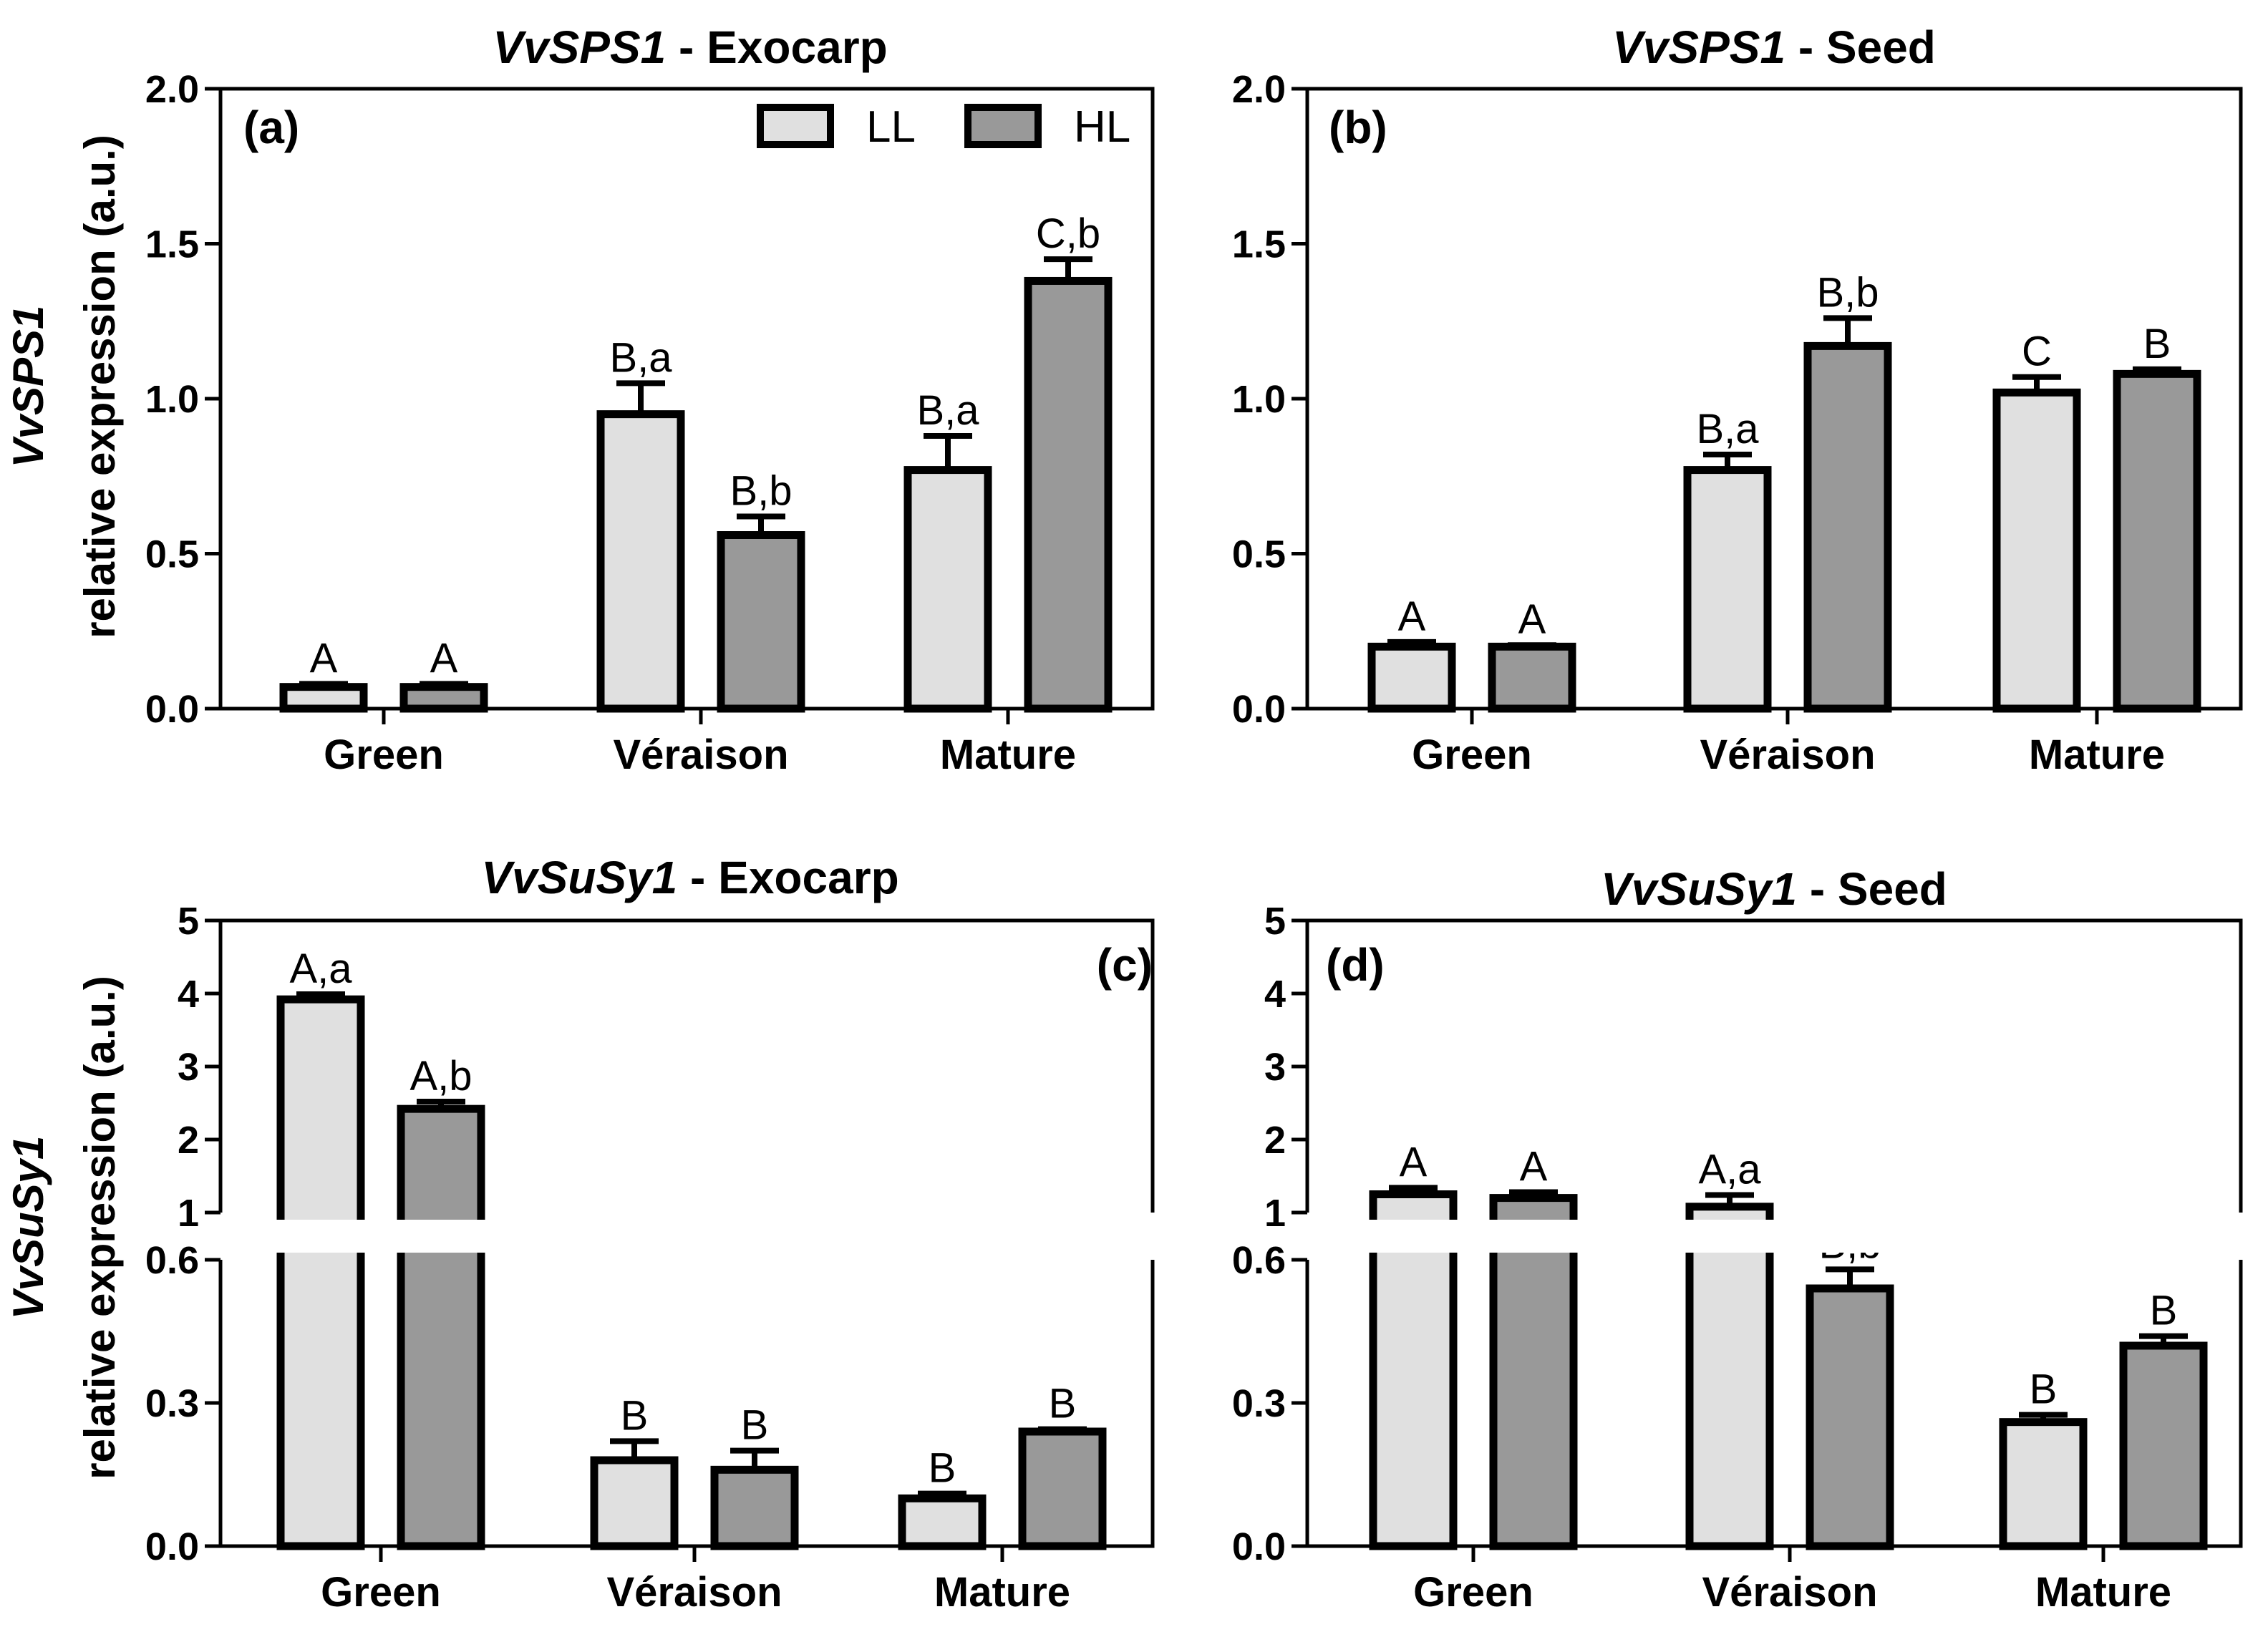 The width and height of the screenshot is (2268, 1632). I want to click on x-category-label: Green, so click(1473, 1592).